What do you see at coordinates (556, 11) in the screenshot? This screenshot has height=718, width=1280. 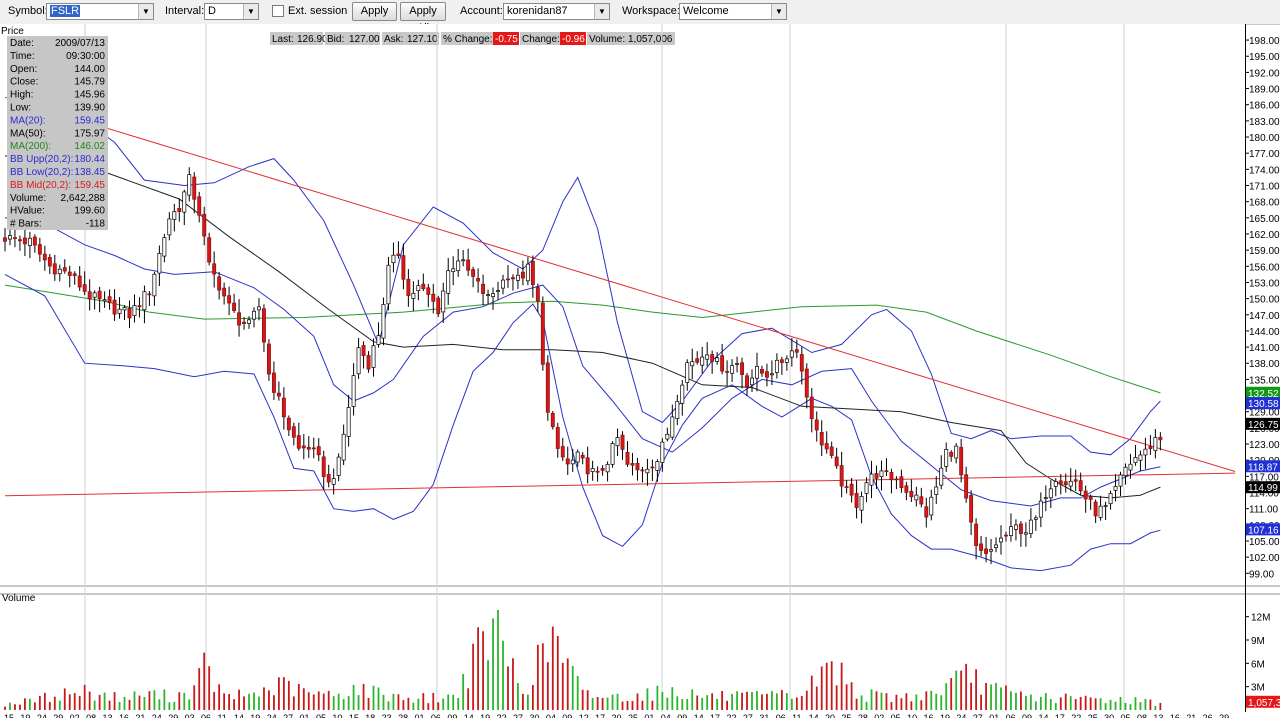 I see `account-combo: korenidan87 ▼` at bounding box center [556, 11].